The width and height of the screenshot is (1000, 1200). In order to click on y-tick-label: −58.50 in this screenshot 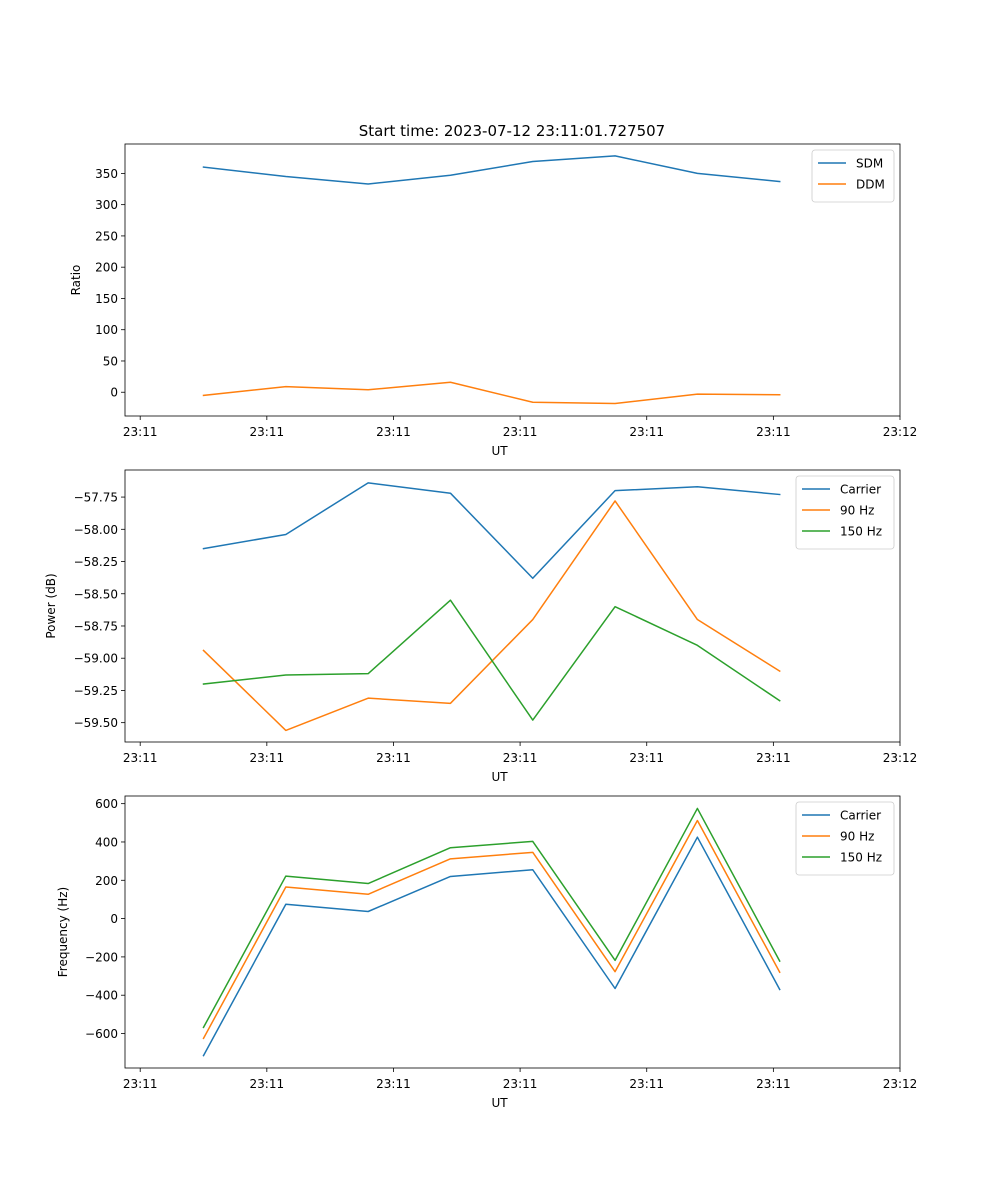, I will do `click(96, 594)`.